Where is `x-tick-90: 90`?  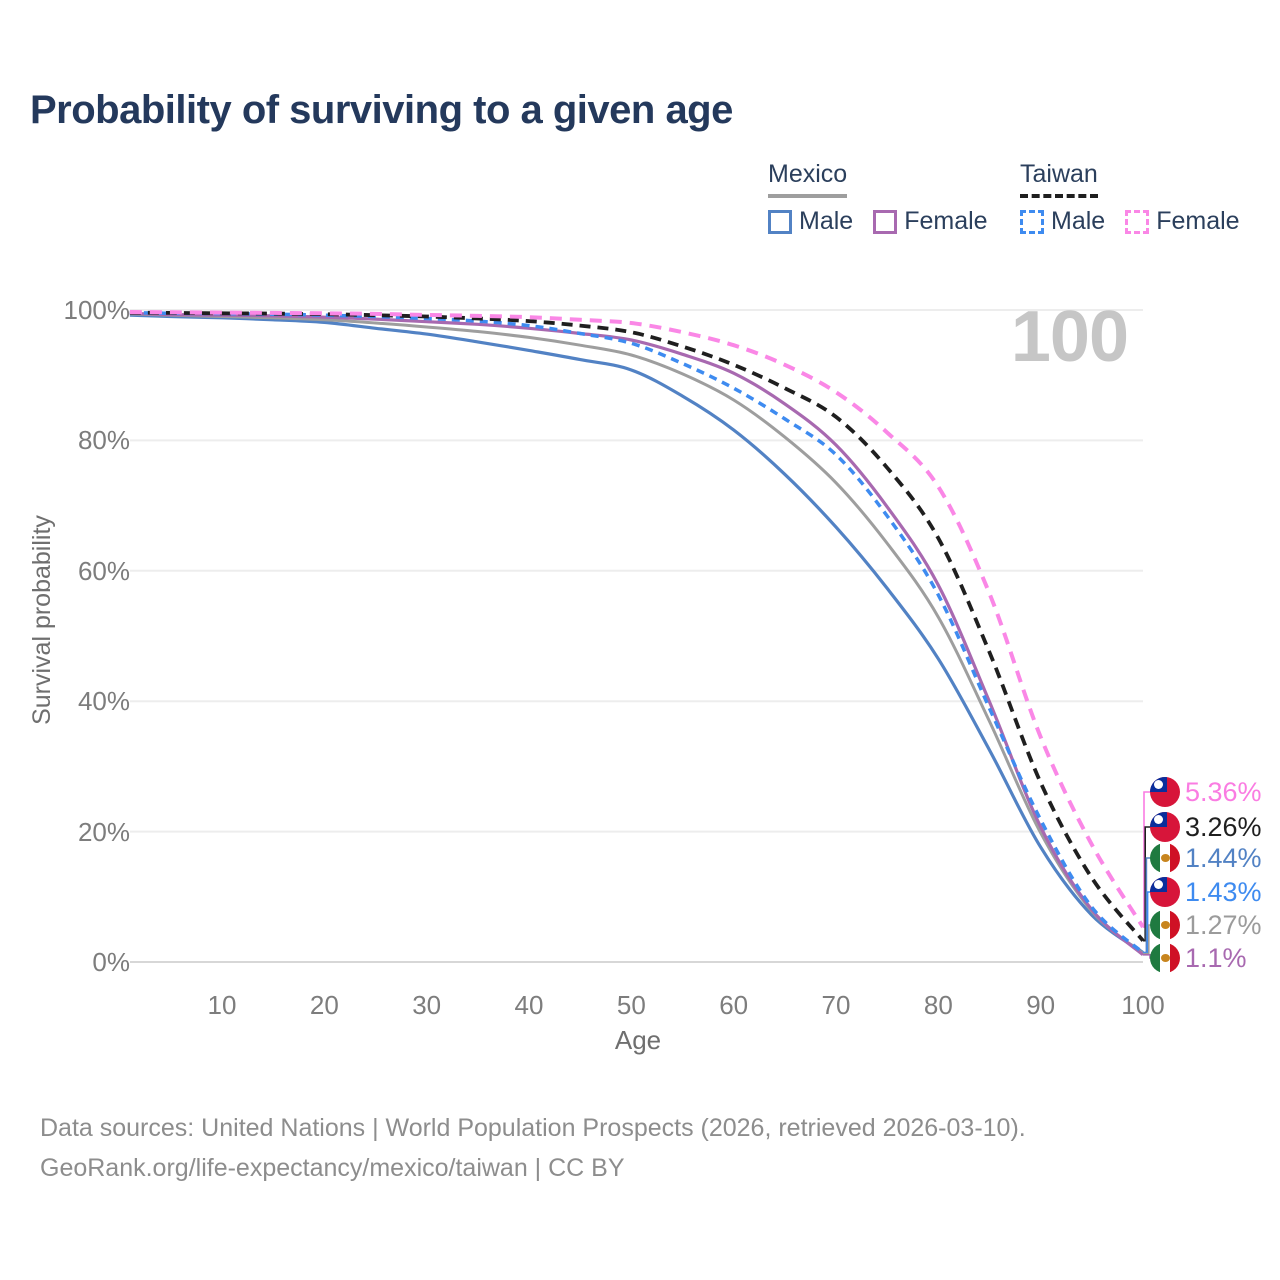 x-tick-90: 90 is located at coordinates (1041, 1005).